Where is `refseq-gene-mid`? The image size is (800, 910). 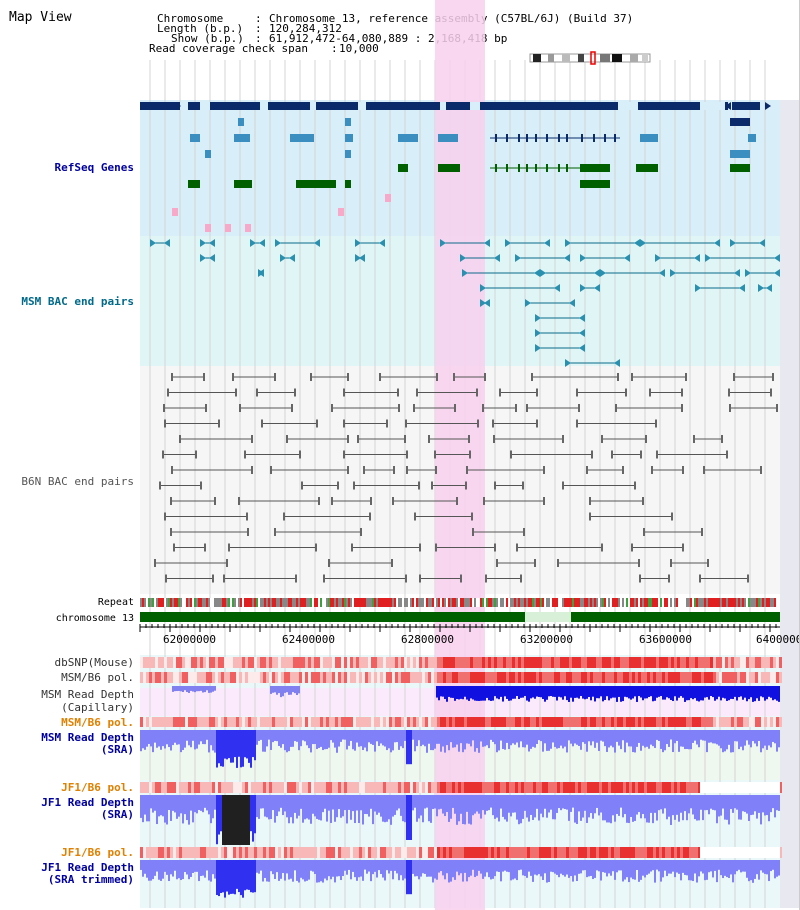
refseq-gene-mid is located at coordinates (752, 138).